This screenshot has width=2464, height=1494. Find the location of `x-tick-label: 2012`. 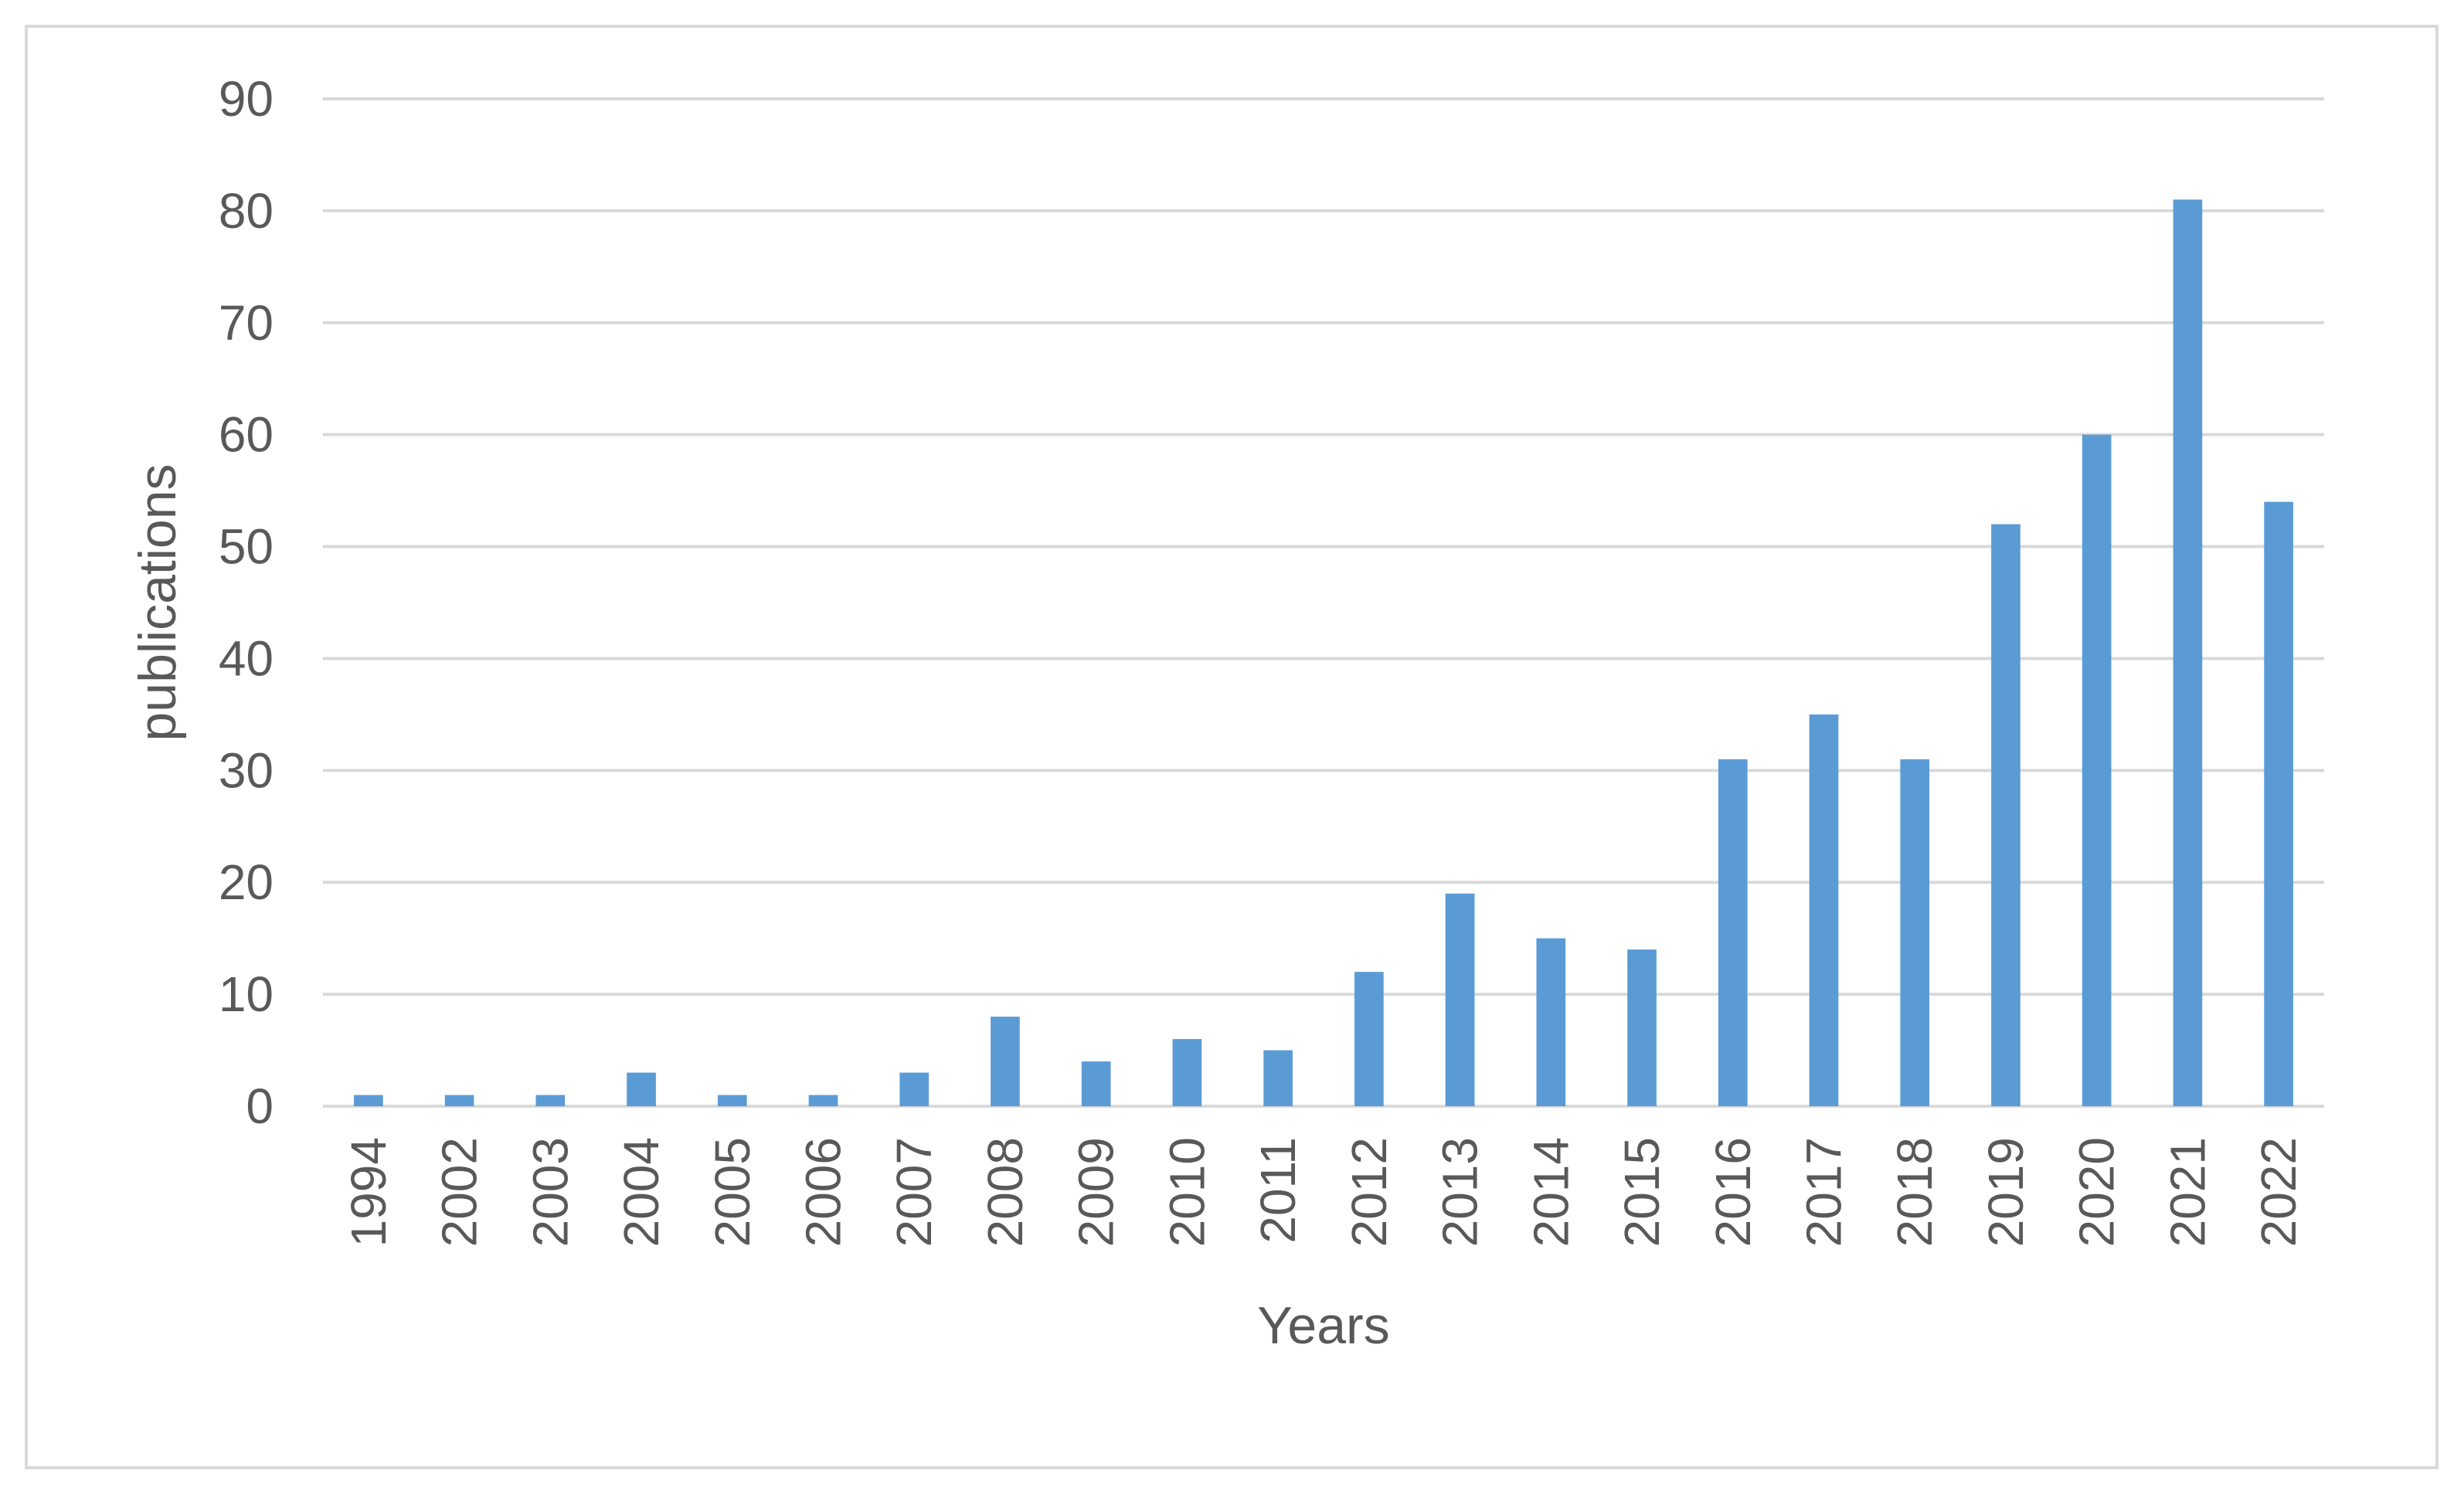

x-tick-label: 2012 is located at coordinates (1369, 1192).